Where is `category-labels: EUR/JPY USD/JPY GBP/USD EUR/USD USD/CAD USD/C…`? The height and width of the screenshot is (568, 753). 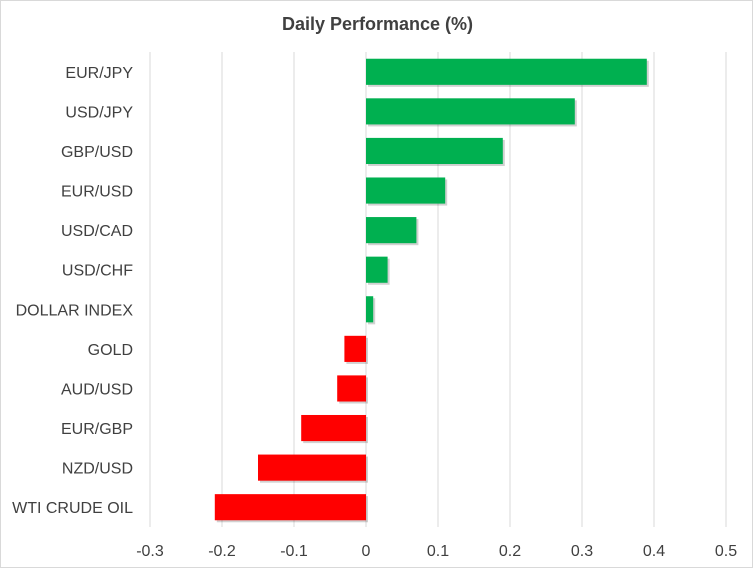 category-labels: EUR/JPY USD/JPY GBP/USD EUR/USD USD/CAD USD/C… is located at coordinates (72, 291).